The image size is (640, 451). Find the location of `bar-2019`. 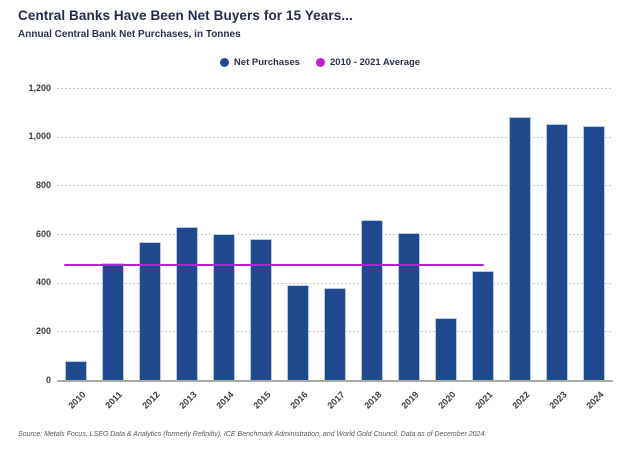

bar-2019 is located at coordinates (409, 306).